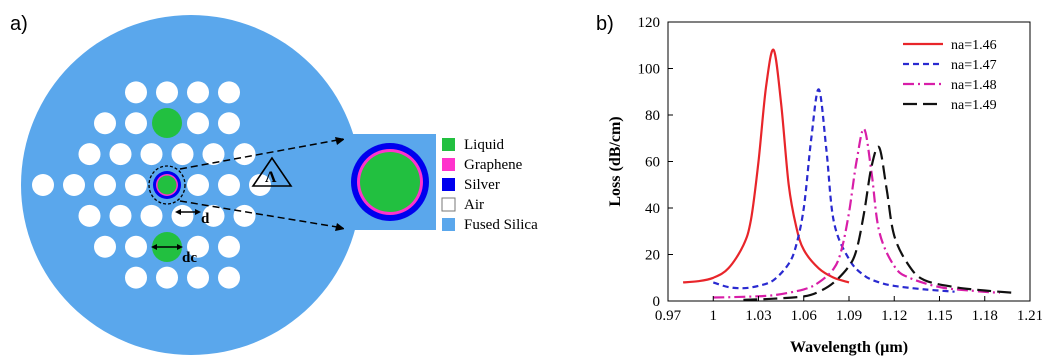 The image size is (1042, 358). Describe the element at coordinates (652, 256) in the screenshot. I see `y-tick-label: 20` at that location.